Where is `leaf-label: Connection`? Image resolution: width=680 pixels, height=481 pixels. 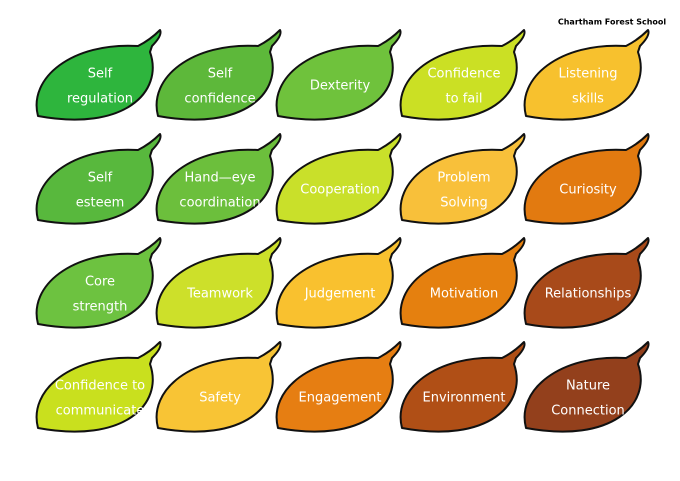
leaf-label: Connection is located at coordinates (588, 411).